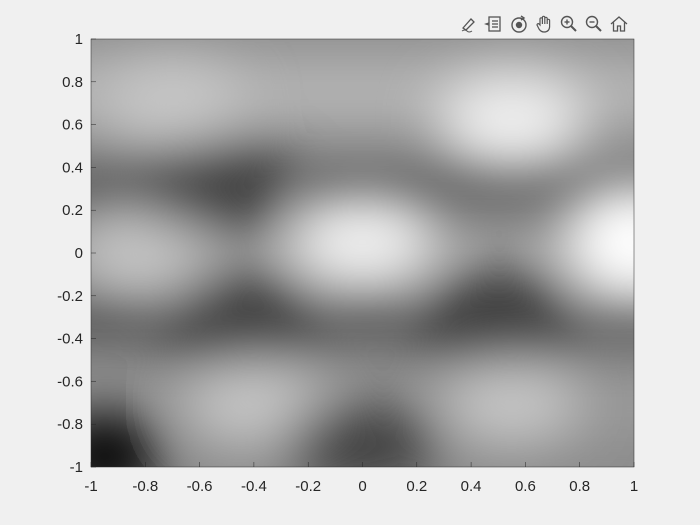  What do you see at coordinates (594, 24) in the screenshot?
I see `zoom-out-icon` at bounding box center [594, 24].